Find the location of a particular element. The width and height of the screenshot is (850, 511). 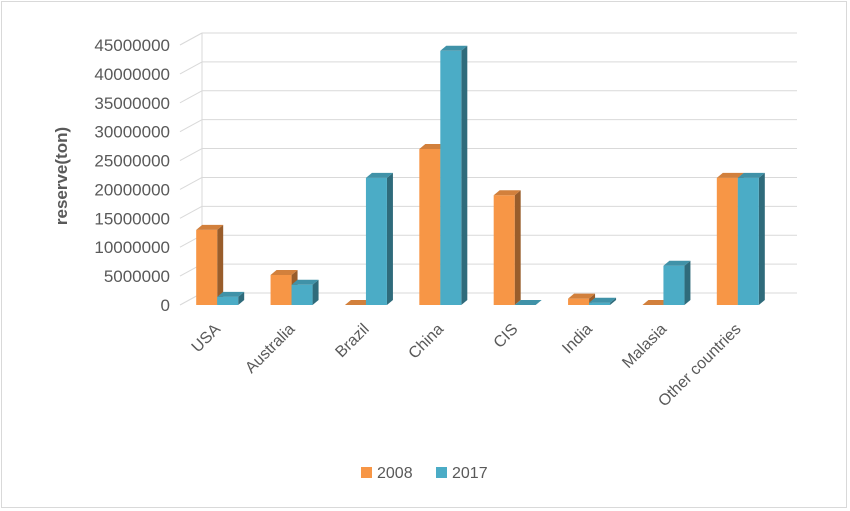

legend-item-2008: 2008 is located at coordinates (387, 473).